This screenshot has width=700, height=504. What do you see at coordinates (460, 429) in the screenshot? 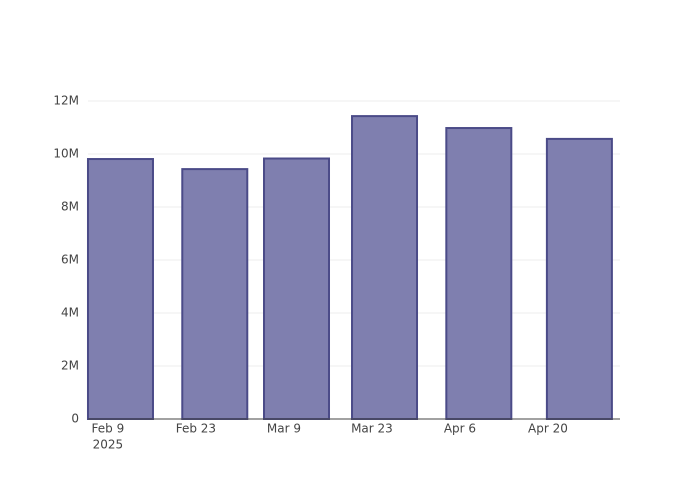
I see `x-tick-label: Apr 6` at bounding box center [460, 429].